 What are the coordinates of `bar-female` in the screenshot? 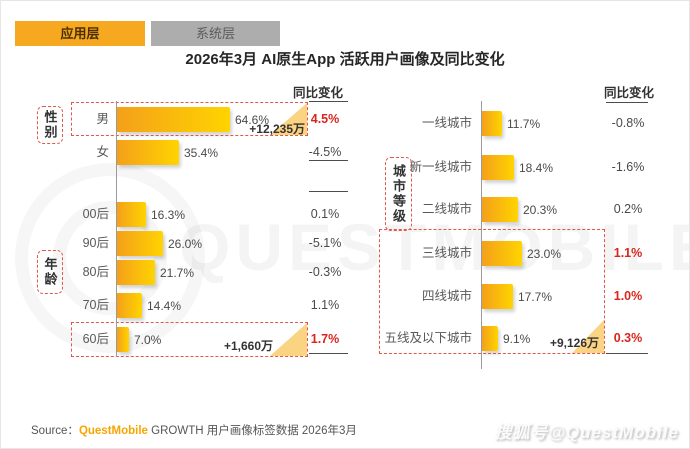 It's located at (148, 152).